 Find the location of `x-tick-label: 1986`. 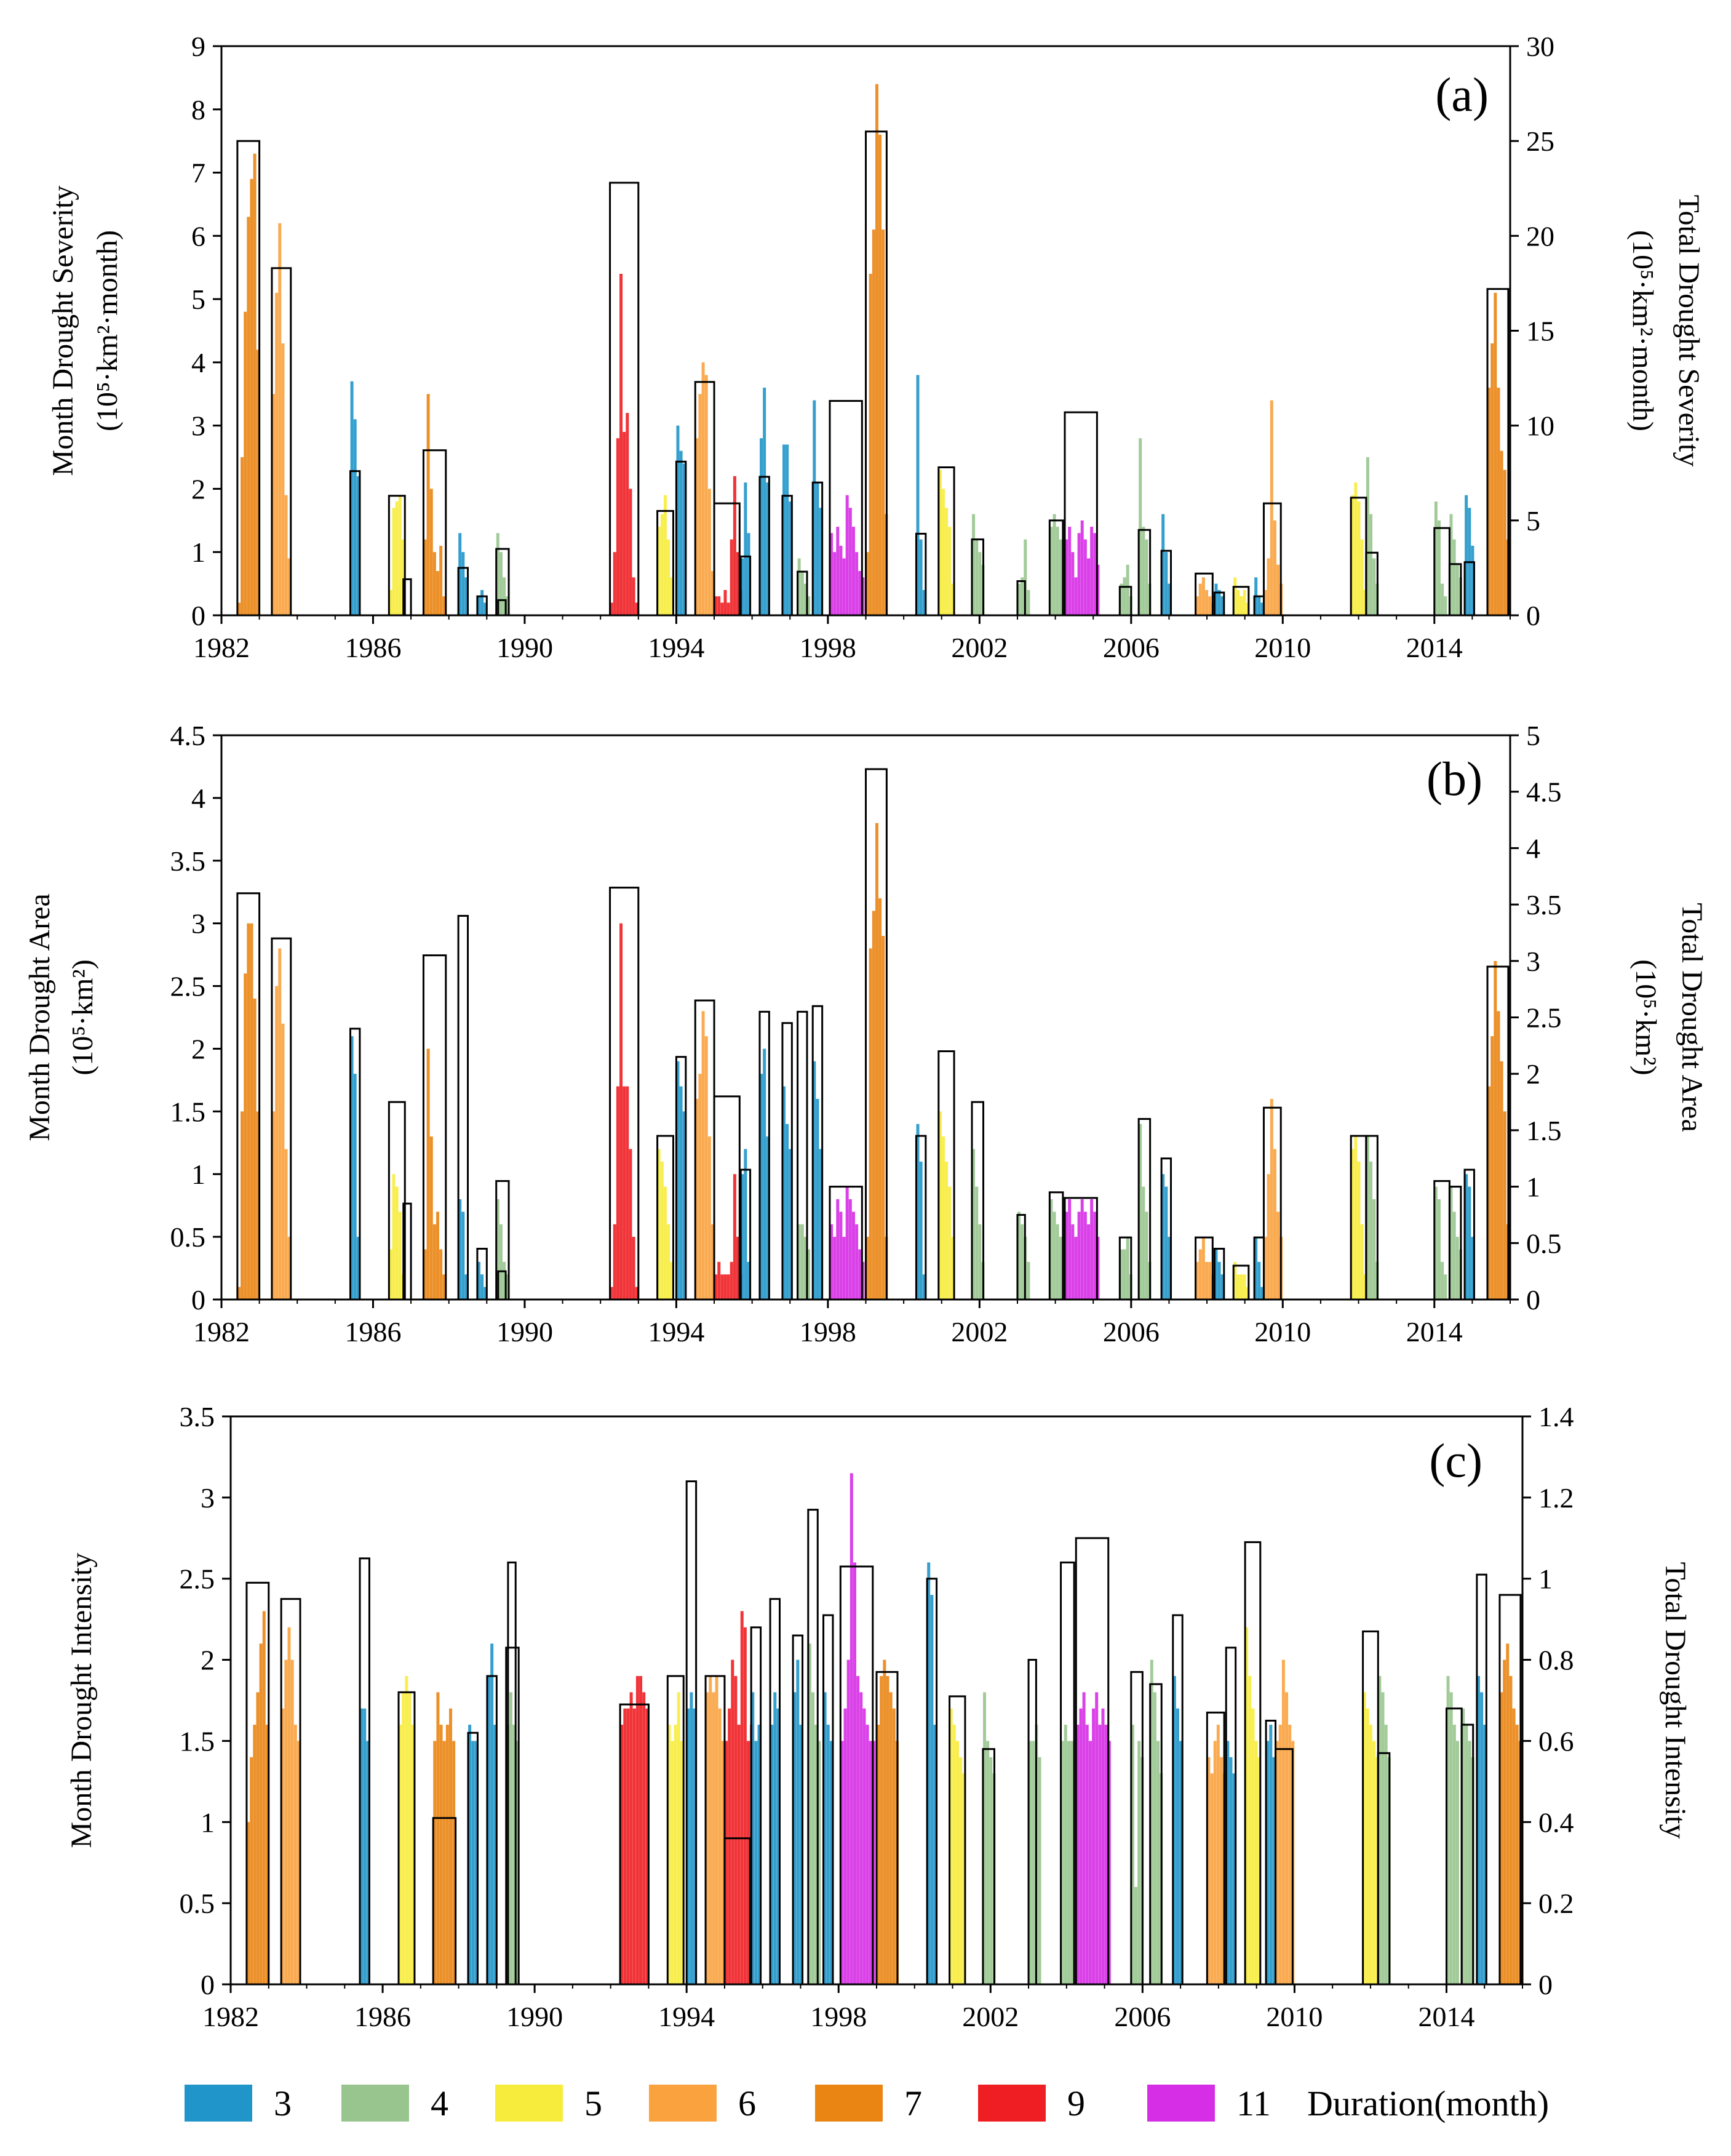

x-tick-label: 1986 is located at coordinates (382, 2016).